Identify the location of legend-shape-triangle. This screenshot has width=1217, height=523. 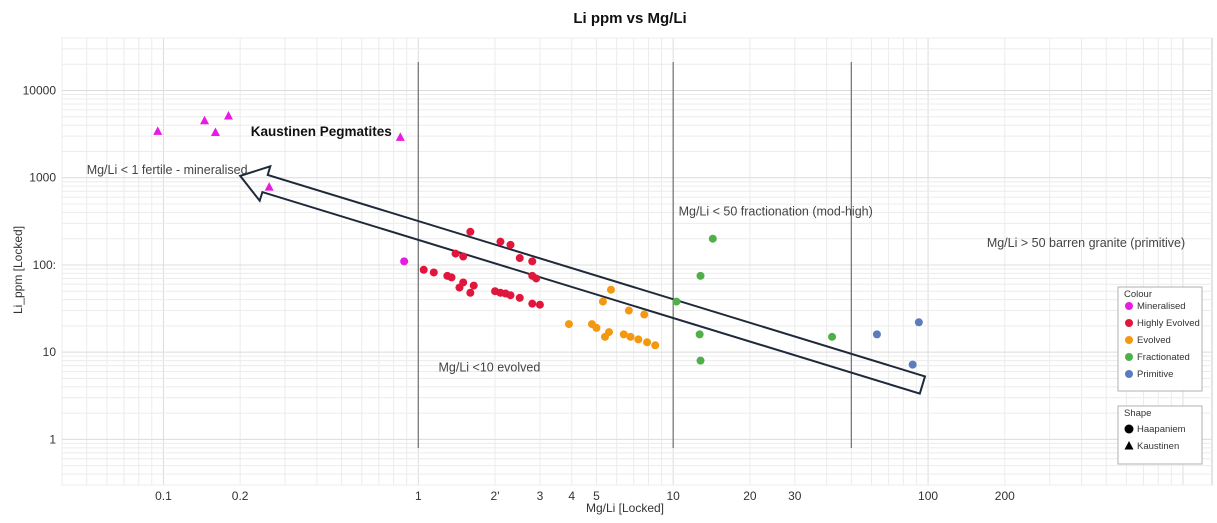
(1129, 445).